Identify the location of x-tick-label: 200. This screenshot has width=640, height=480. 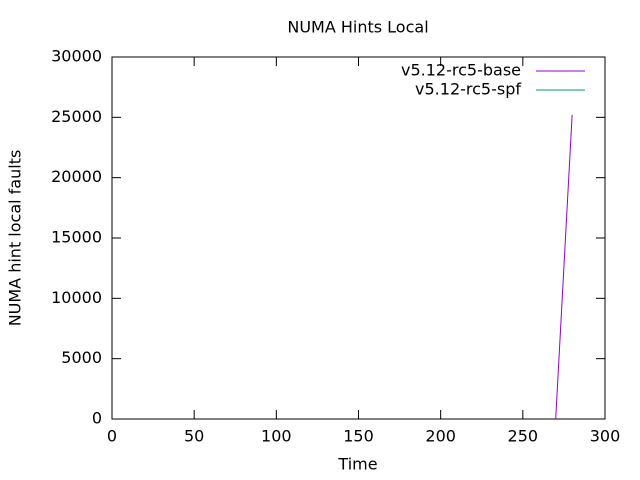
(440, 436).